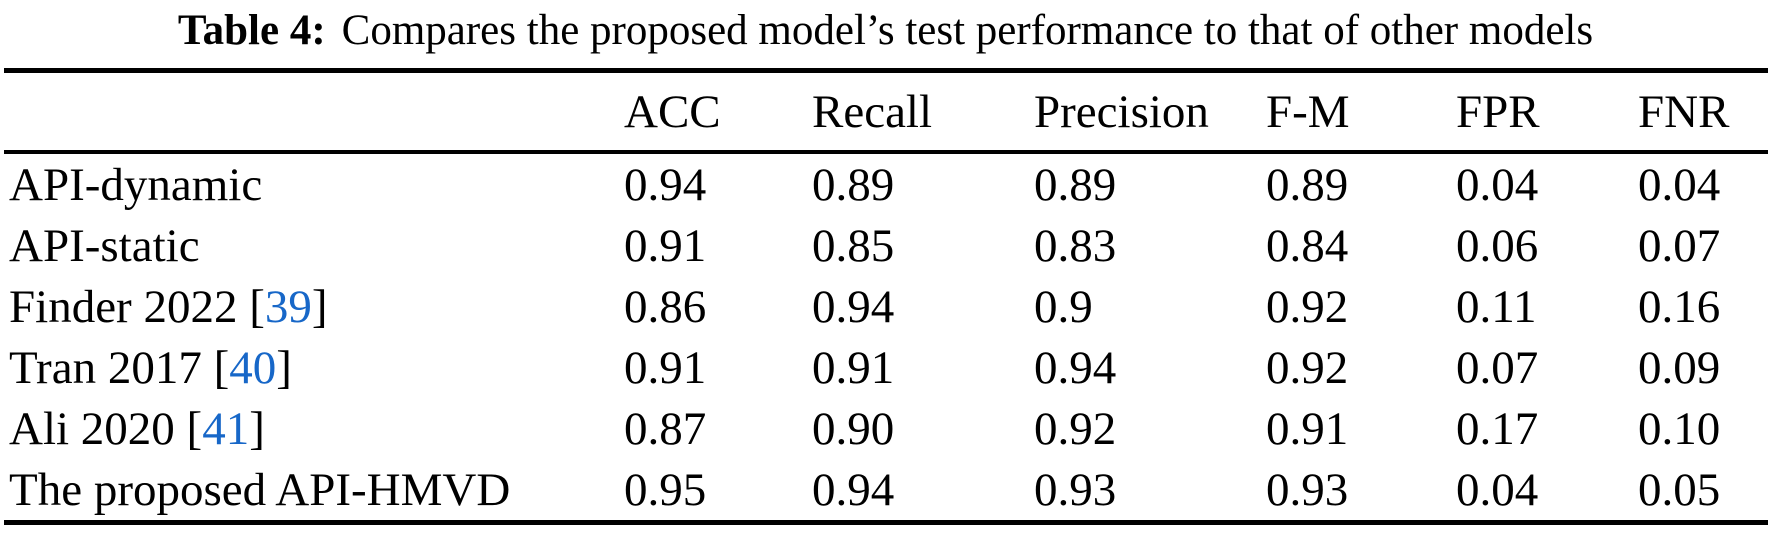 The height and width of the screenshot is (535, 1771). What do you see at coordinates (665, 184) in the screenshot?
I see `acc-value: 0.94` at bounding box center [665, 184].